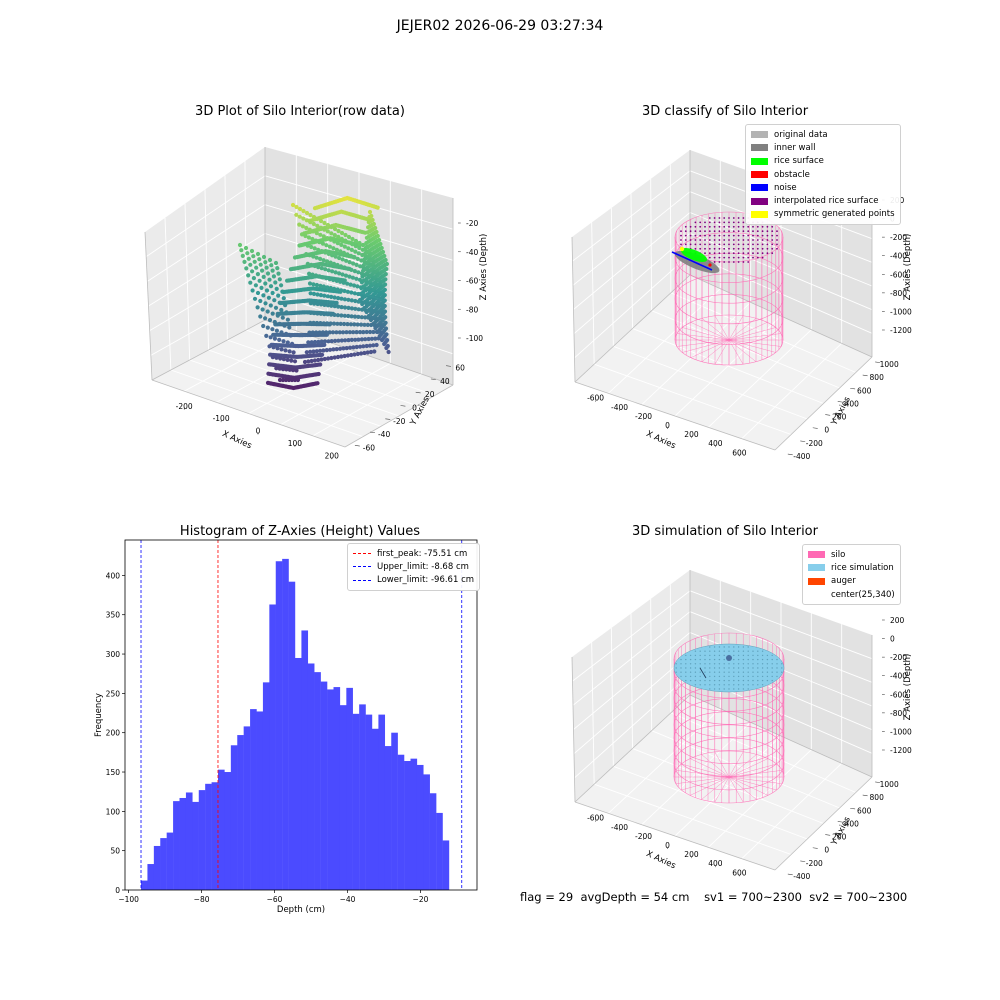 The width and height of the screenshot is (1000, 1000). What do you see at coordinates (710, 265) in the screenshot?
I see `classify-obstacle-point` at bounding box center [710, 265].